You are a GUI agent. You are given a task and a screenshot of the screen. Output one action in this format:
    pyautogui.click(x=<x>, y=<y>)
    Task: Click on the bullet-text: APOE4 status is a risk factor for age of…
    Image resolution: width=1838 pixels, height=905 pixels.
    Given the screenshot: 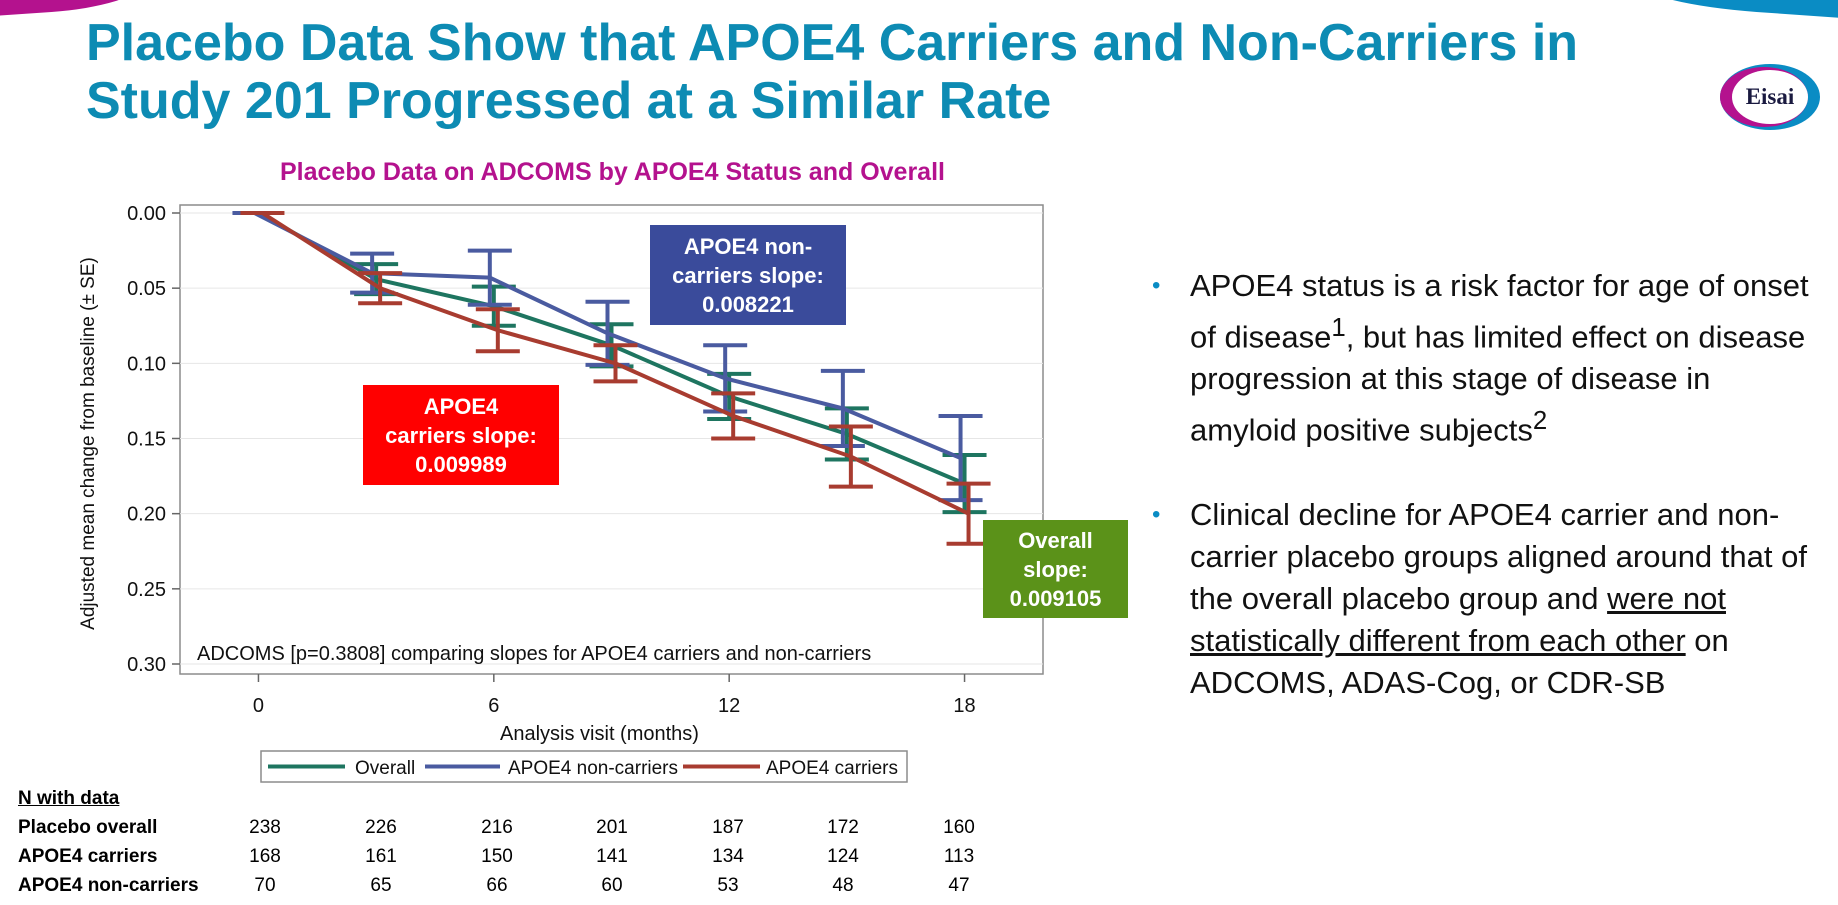 What is the action you would take?
    pyautogui.click(x=1499, y=311)
    